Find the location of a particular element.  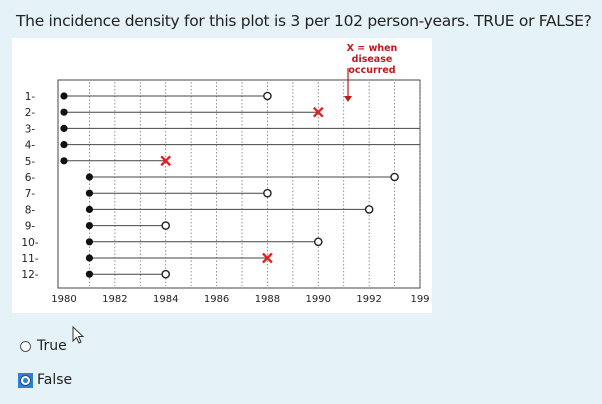

legend-arrow-head is located at coordinates (348, 99).